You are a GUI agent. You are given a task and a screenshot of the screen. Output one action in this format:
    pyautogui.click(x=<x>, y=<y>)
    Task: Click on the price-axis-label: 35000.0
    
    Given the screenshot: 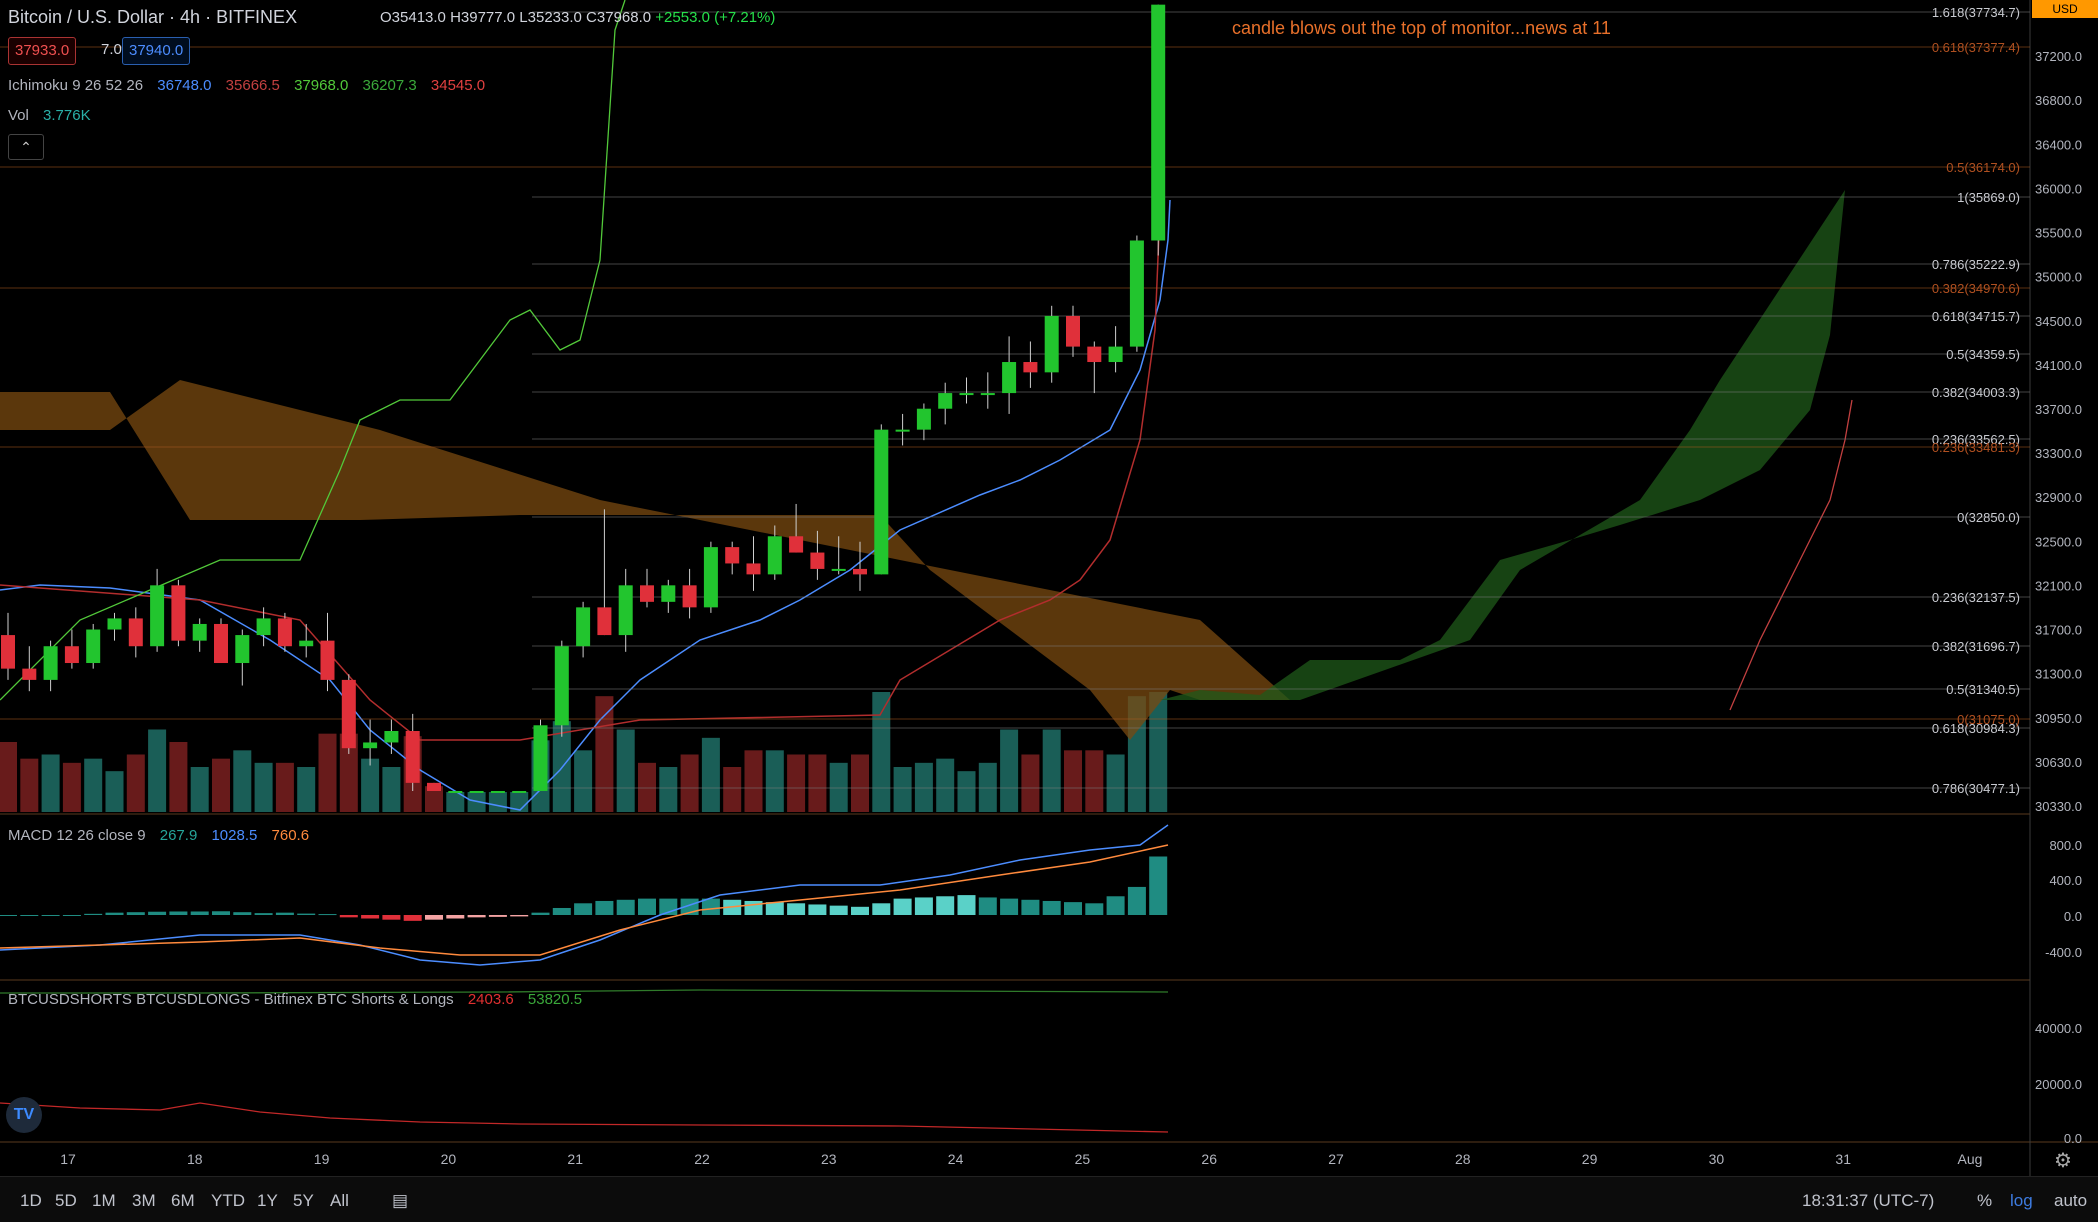 What is the action you would take?
    pyautogui.click(x=2058, y=277)
    